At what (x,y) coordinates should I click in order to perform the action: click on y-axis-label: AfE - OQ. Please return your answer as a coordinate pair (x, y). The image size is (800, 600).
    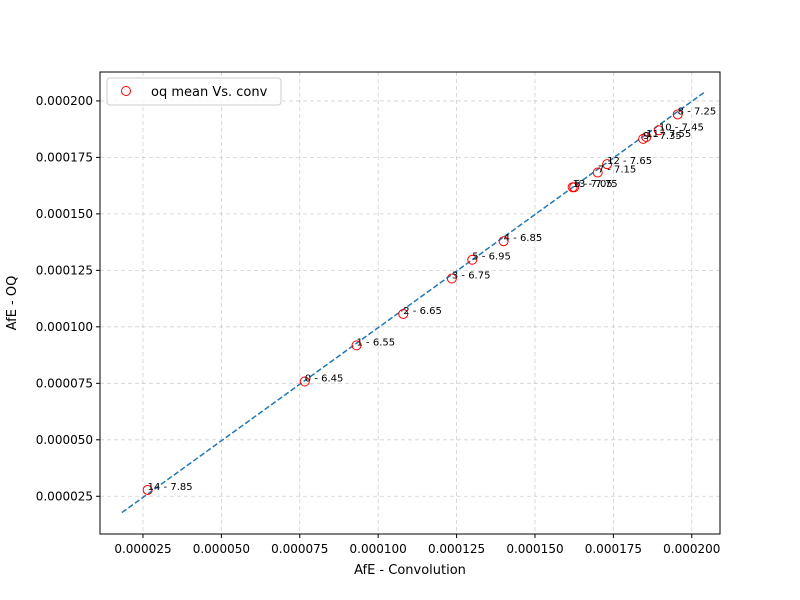
    Looking at the image, I should click on (12, 303).